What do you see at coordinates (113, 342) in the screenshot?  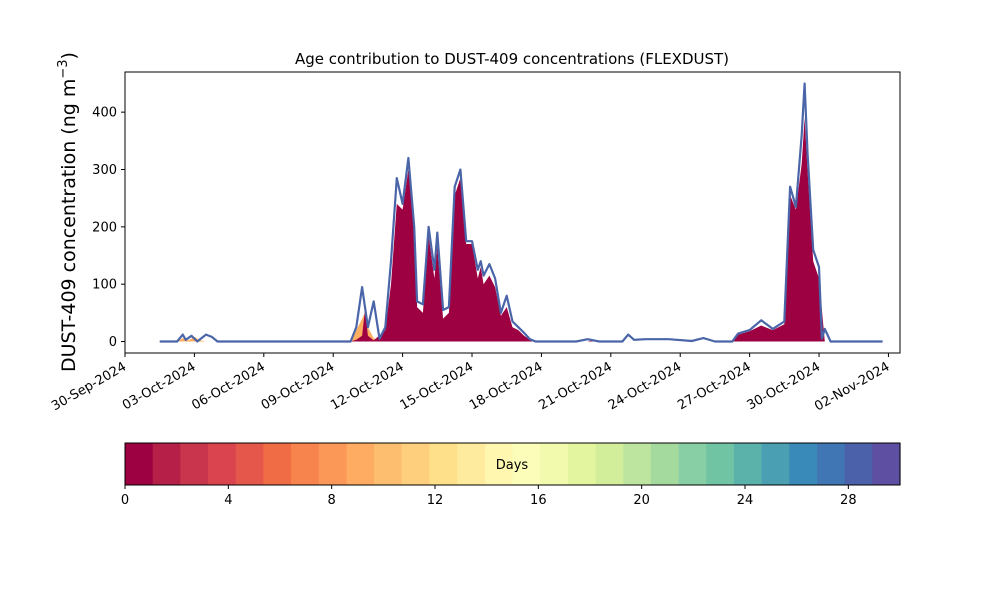 I see `y-tick-label: 0` at bounding box center [113, 342].